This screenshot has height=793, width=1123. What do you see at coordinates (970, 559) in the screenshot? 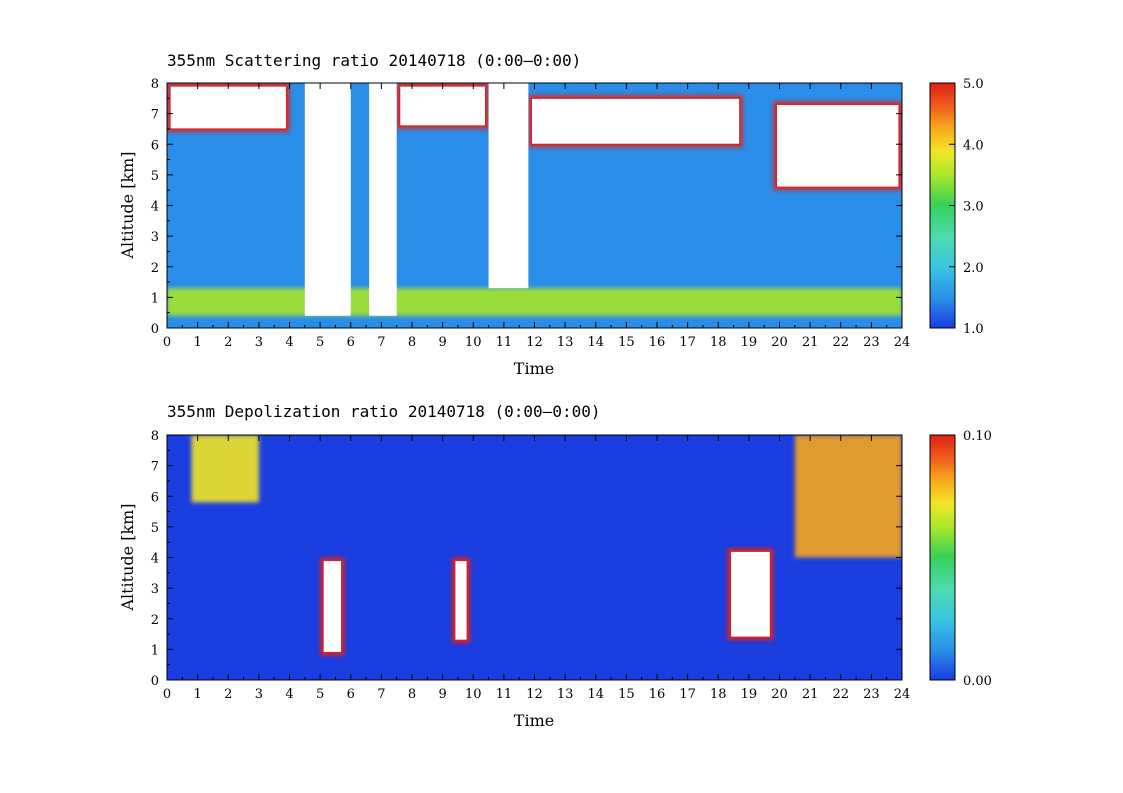
I see `colorbar-ticks: 0.10 0.00` at bounding box center [970, 559].